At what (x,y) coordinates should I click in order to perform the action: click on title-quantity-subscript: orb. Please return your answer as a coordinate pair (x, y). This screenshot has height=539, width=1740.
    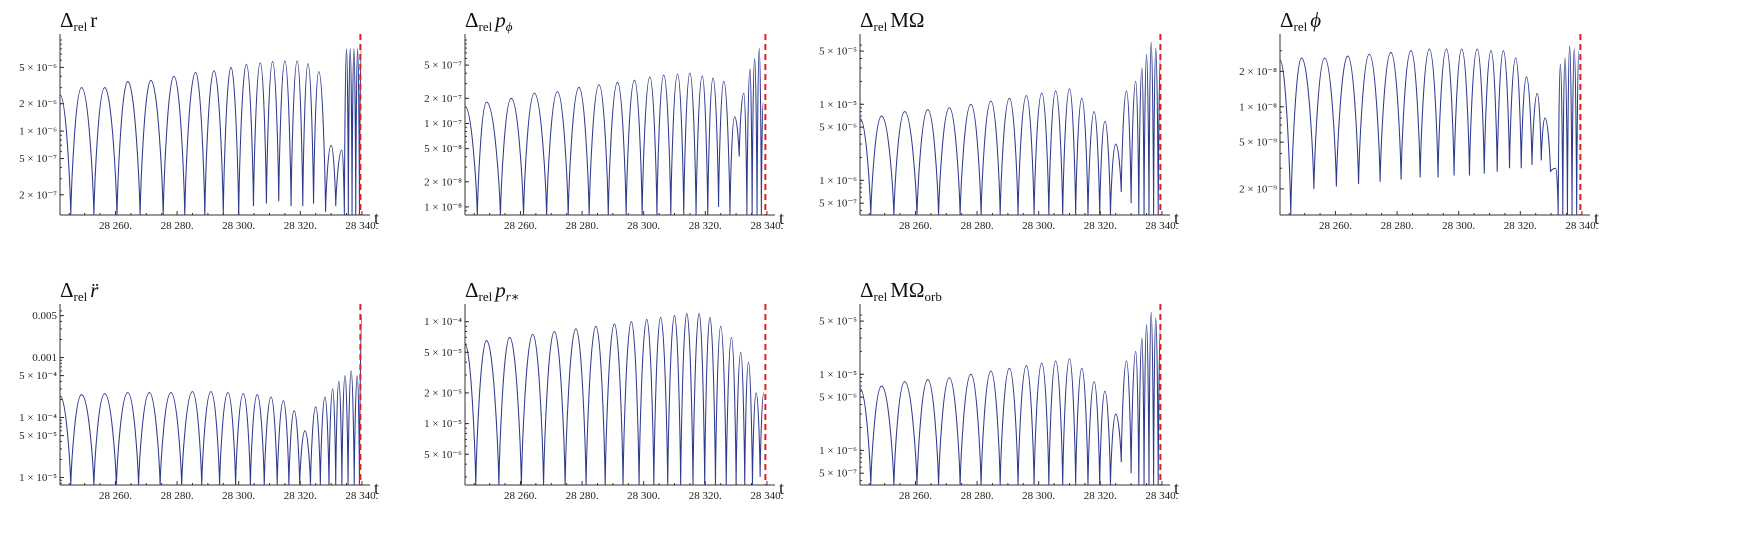
    Looking at the image, I should click on (933, 296).